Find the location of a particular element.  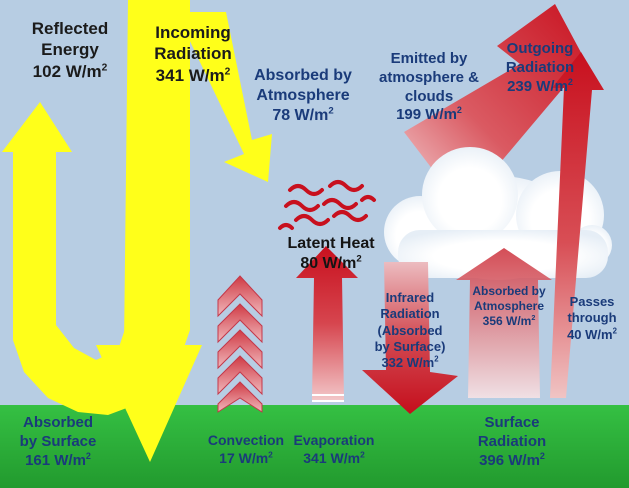

surf-rad-exp: 2 is located at coordinates (542, 455).